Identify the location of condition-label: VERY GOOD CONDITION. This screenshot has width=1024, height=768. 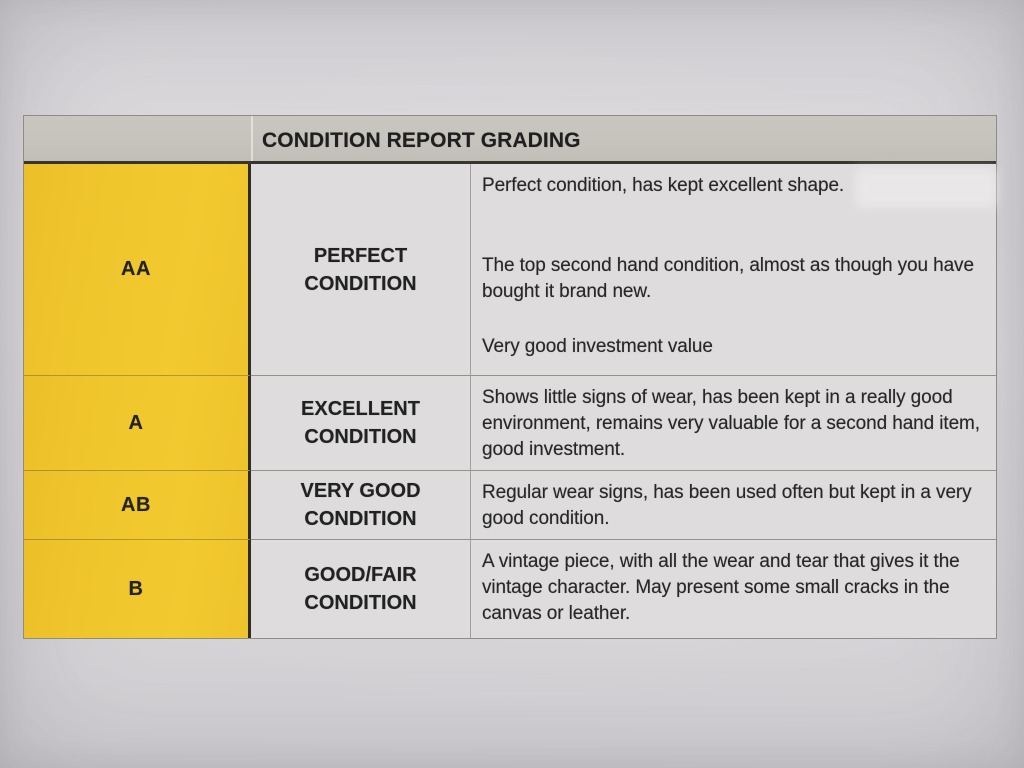
(360, 505).